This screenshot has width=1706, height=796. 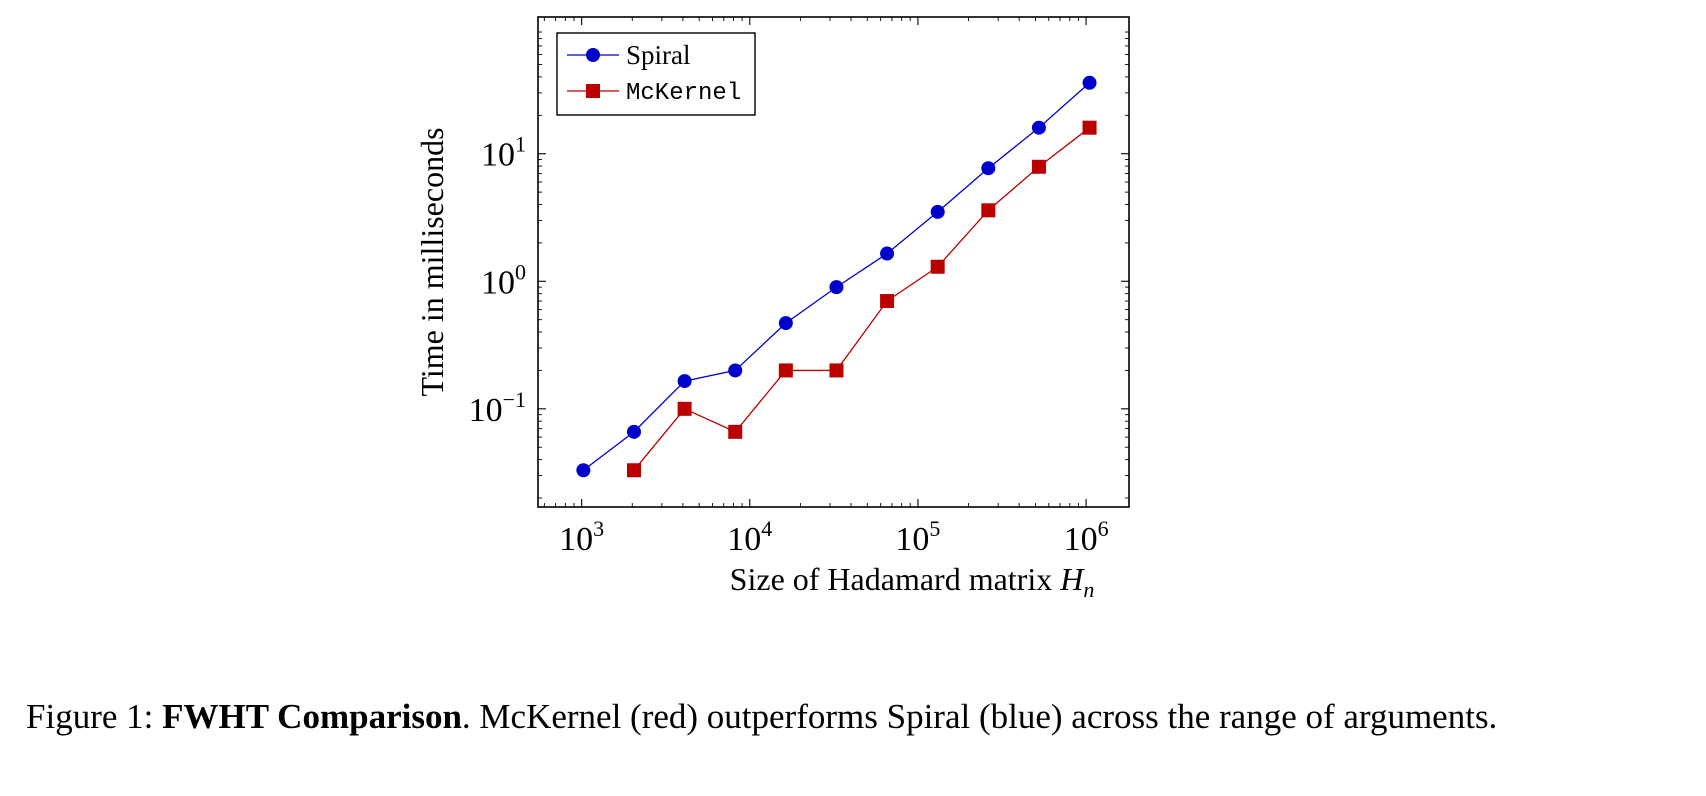 I want to click on y-tick-label: 10¹, so click(x=503, y=153).